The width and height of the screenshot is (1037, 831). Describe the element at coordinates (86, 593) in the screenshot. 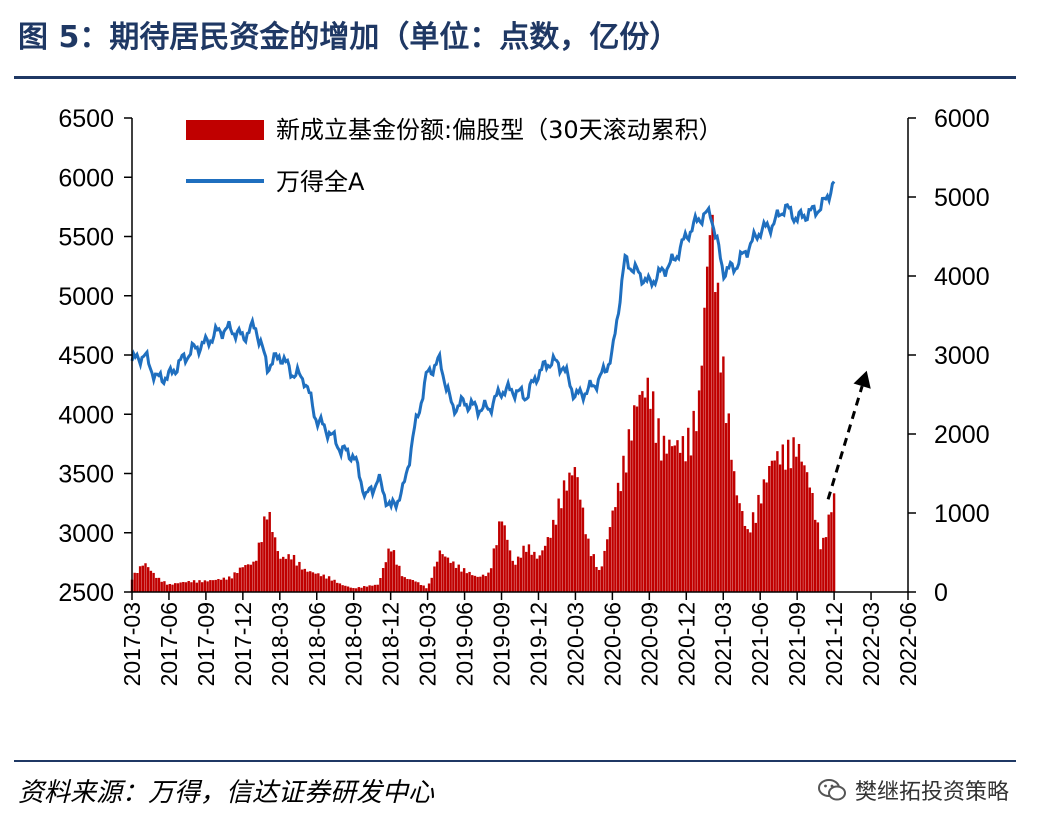

I see `left-tick-label: 2500` at that location.